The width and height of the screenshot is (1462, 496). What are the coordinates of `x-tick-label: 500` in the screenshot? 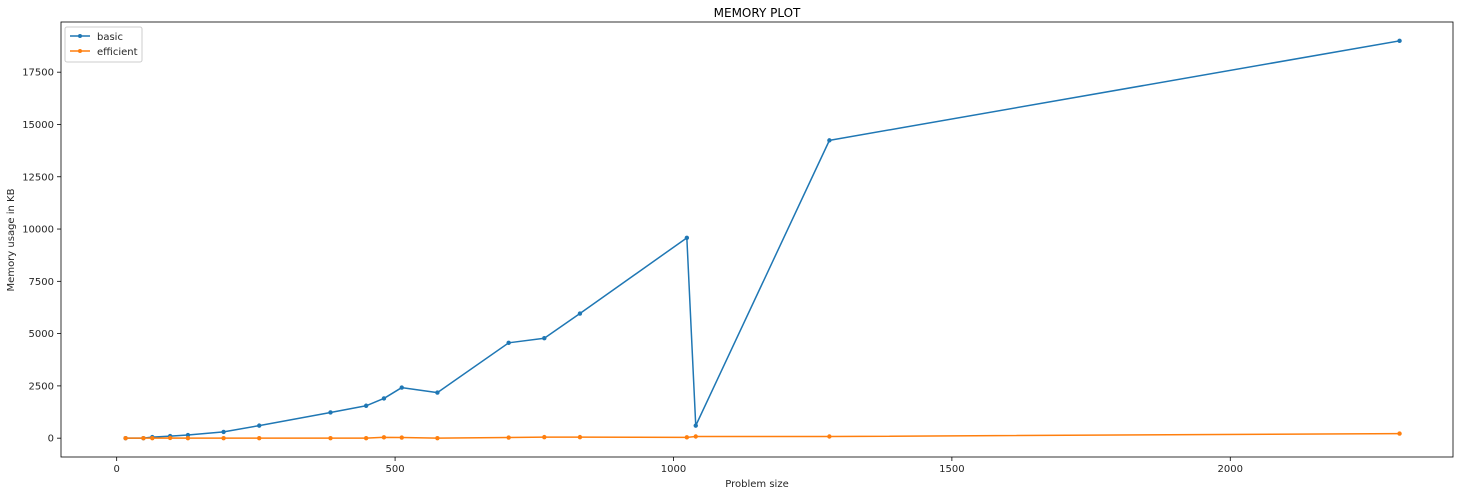 It's located at (395, 469).